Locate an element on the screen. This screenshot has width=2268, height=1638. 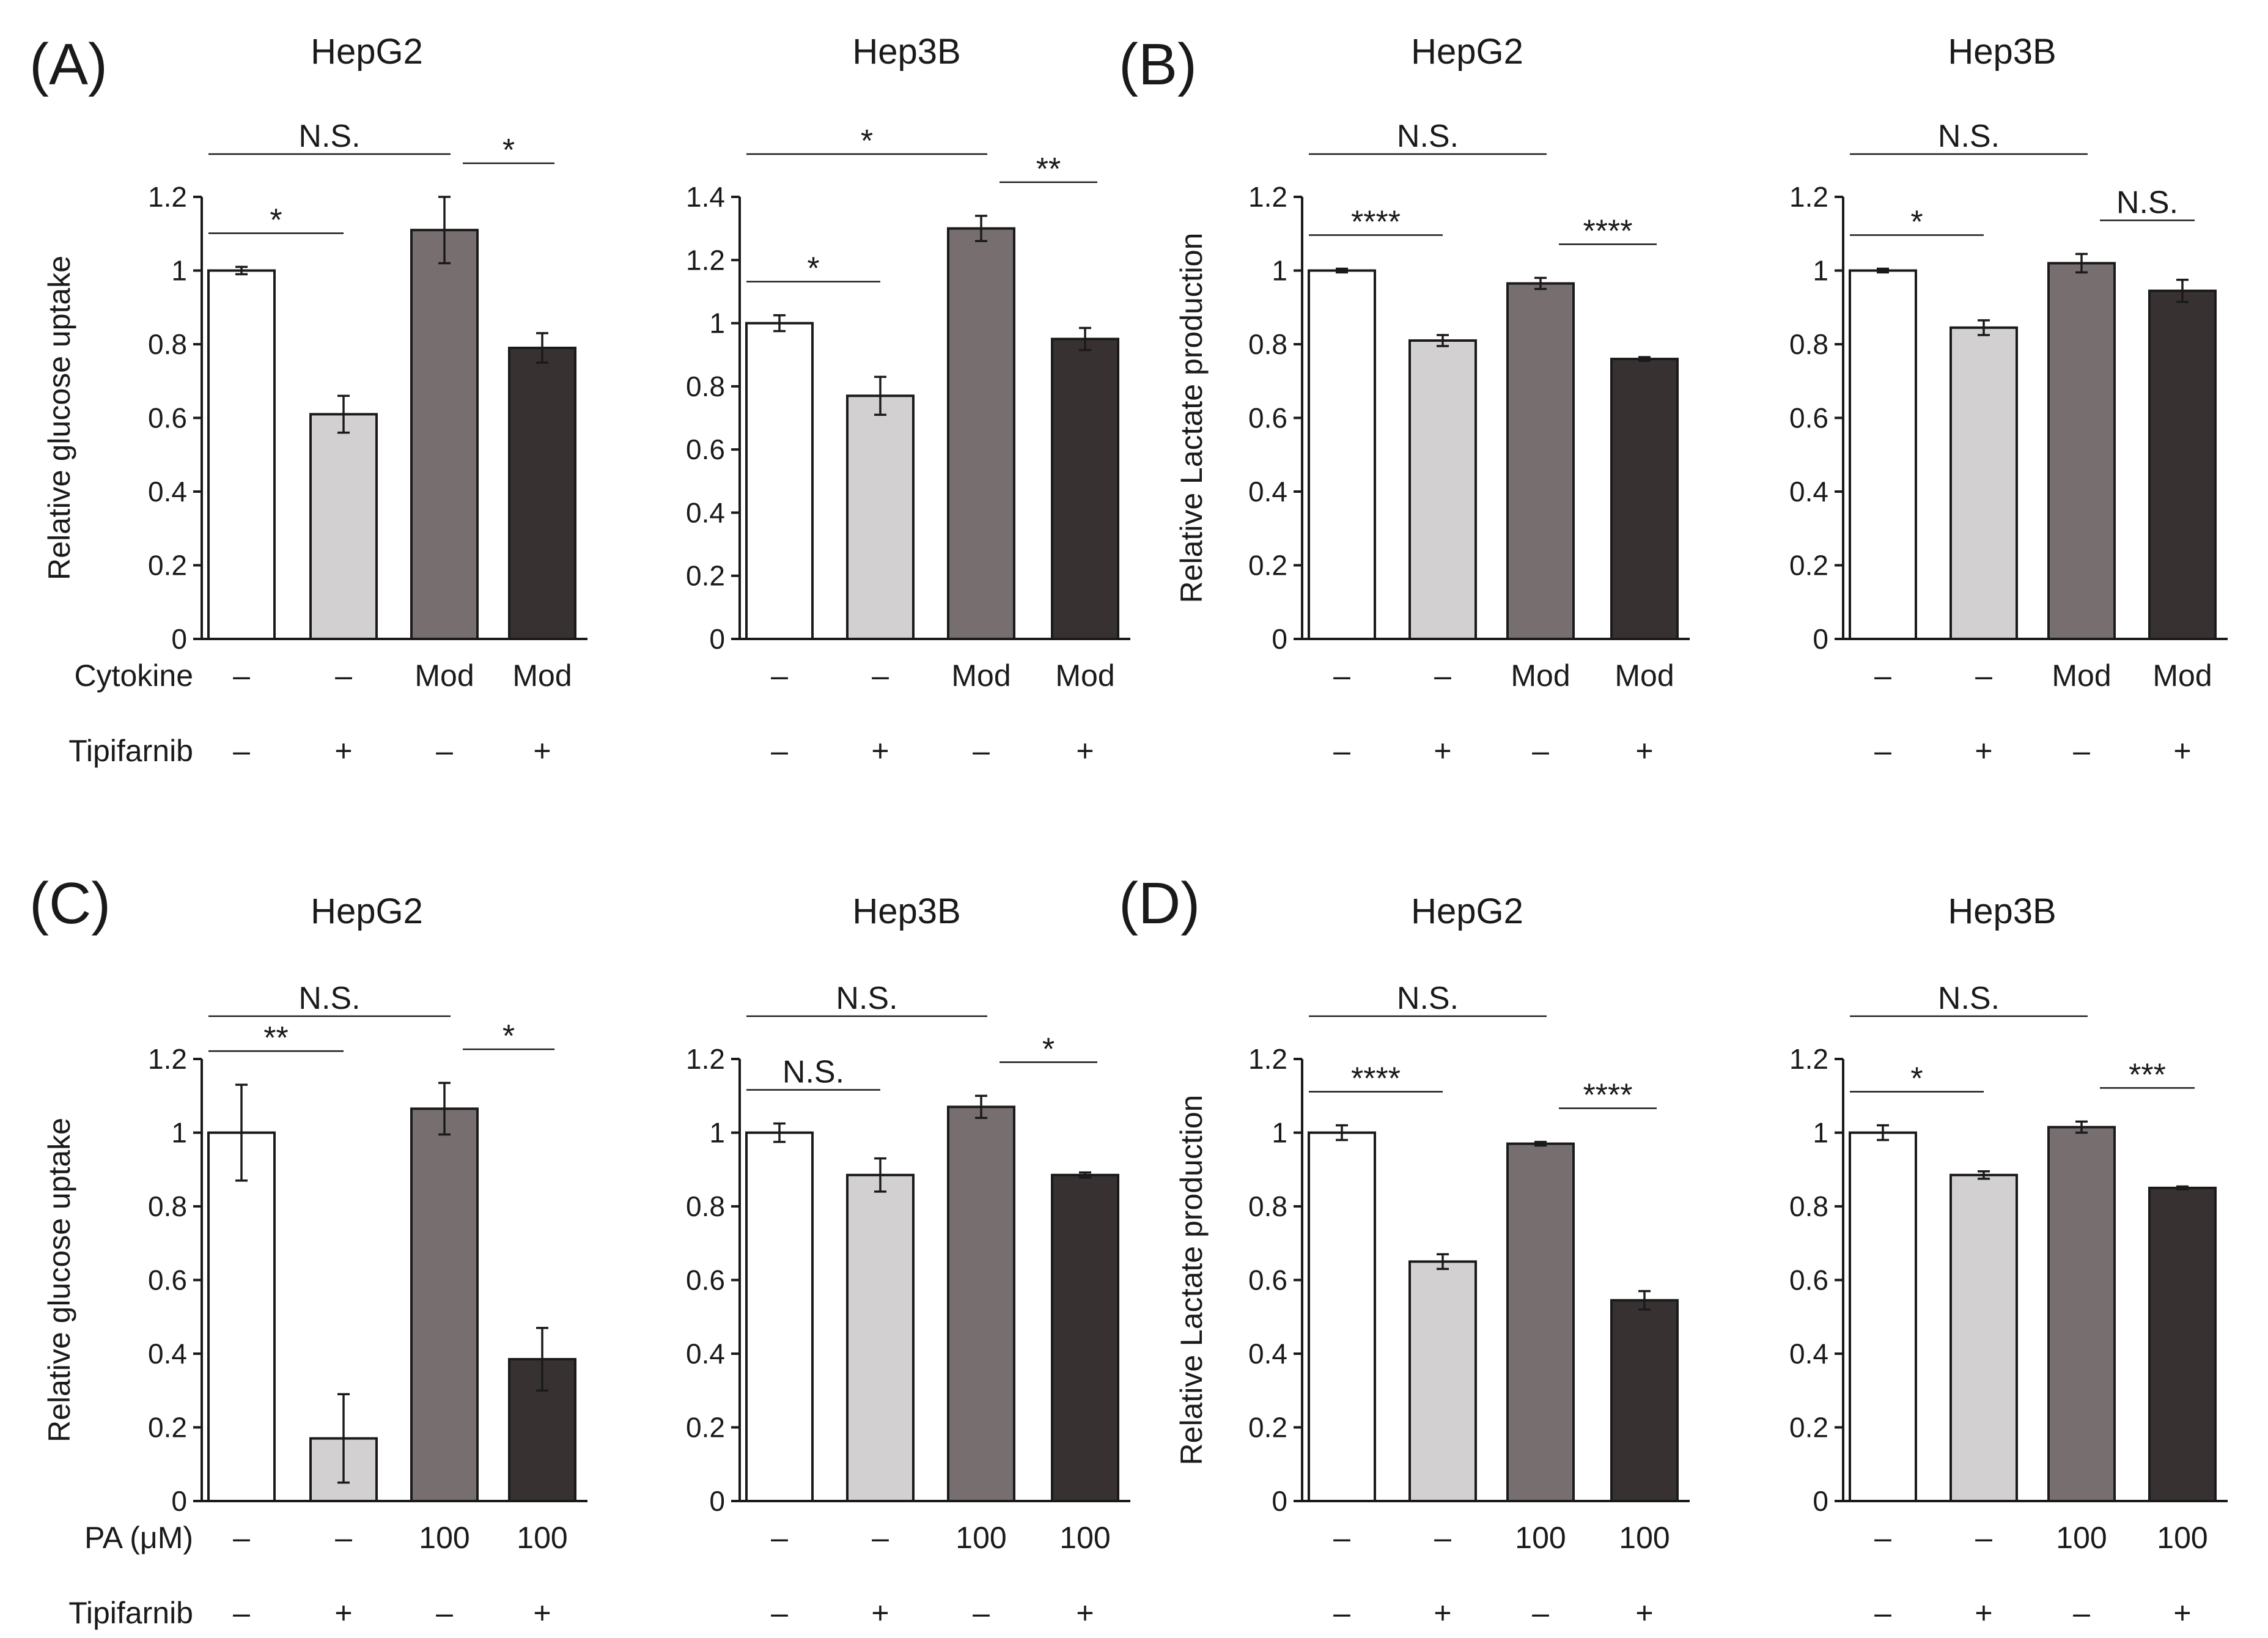
y-tick-label: 0.6 is located at coordinates (1808, 1280).